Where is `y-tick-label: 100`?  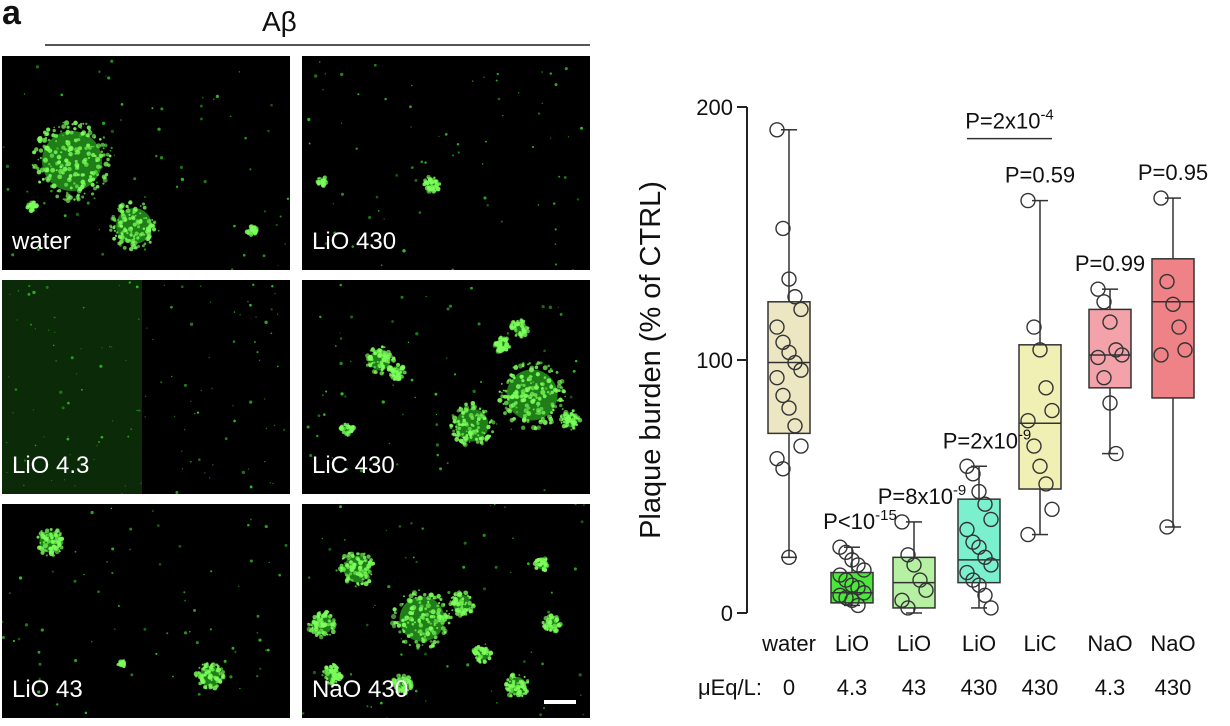 y-tick-label: 100 is located at coordinates (714, 360).